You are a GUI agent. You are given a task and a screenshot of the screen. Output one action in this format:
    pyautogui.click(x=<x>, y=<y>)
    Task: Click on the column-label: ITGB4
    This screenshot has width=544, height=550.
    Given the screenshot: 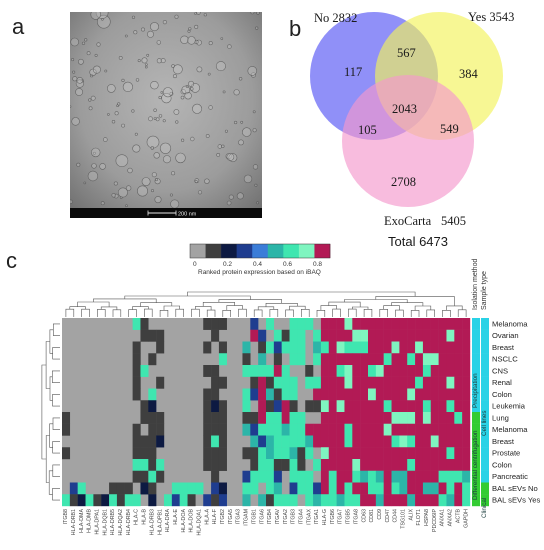 What is the action you would take?
    pyautogui.click(x=270, y=516)
    